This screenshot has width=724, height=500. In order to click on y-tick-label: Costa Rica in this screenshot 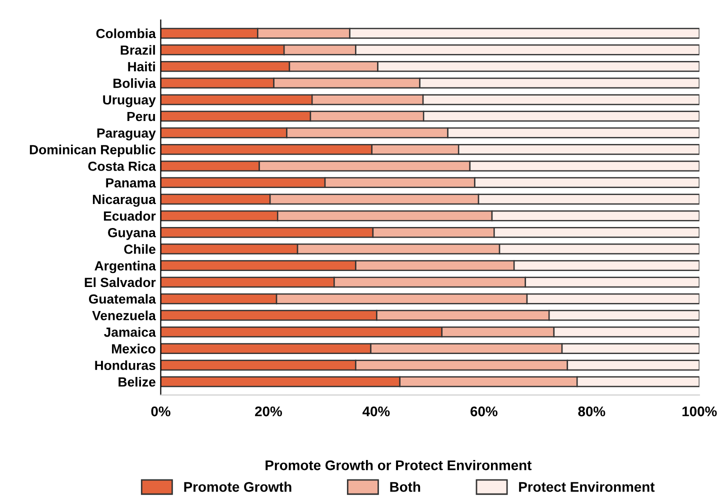, I will do `click(122, 166)`.